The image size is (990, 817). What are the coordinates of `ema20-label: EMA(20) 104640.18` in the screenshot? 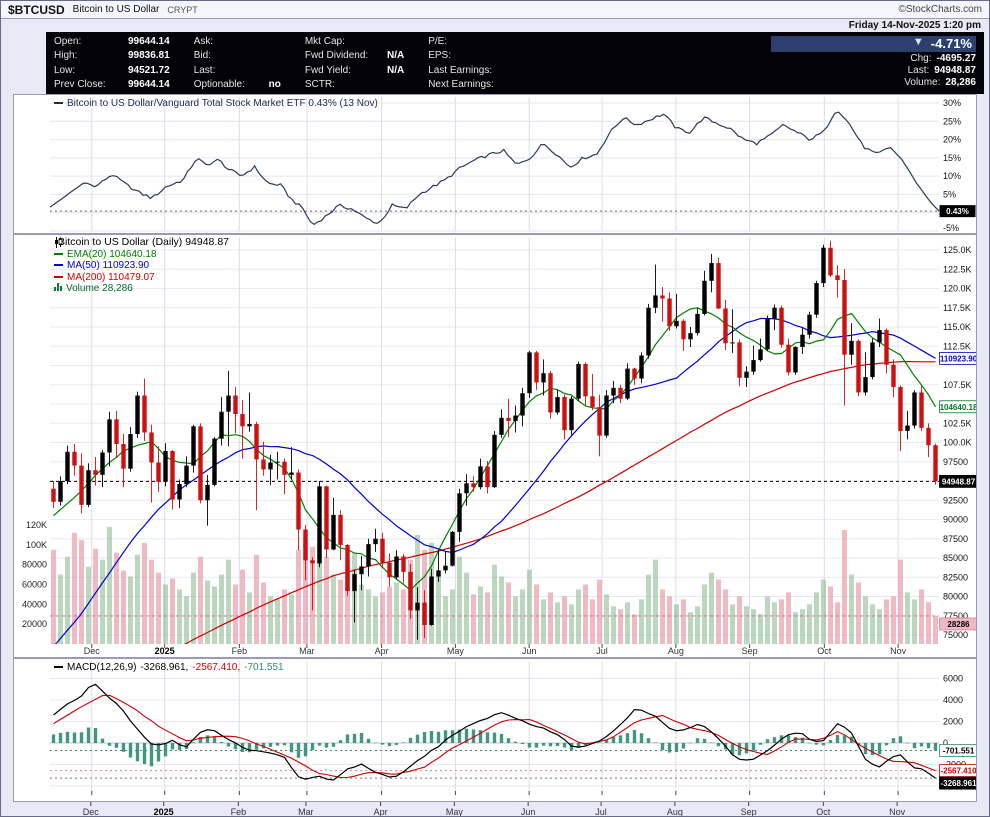 It's located at (112, 254).